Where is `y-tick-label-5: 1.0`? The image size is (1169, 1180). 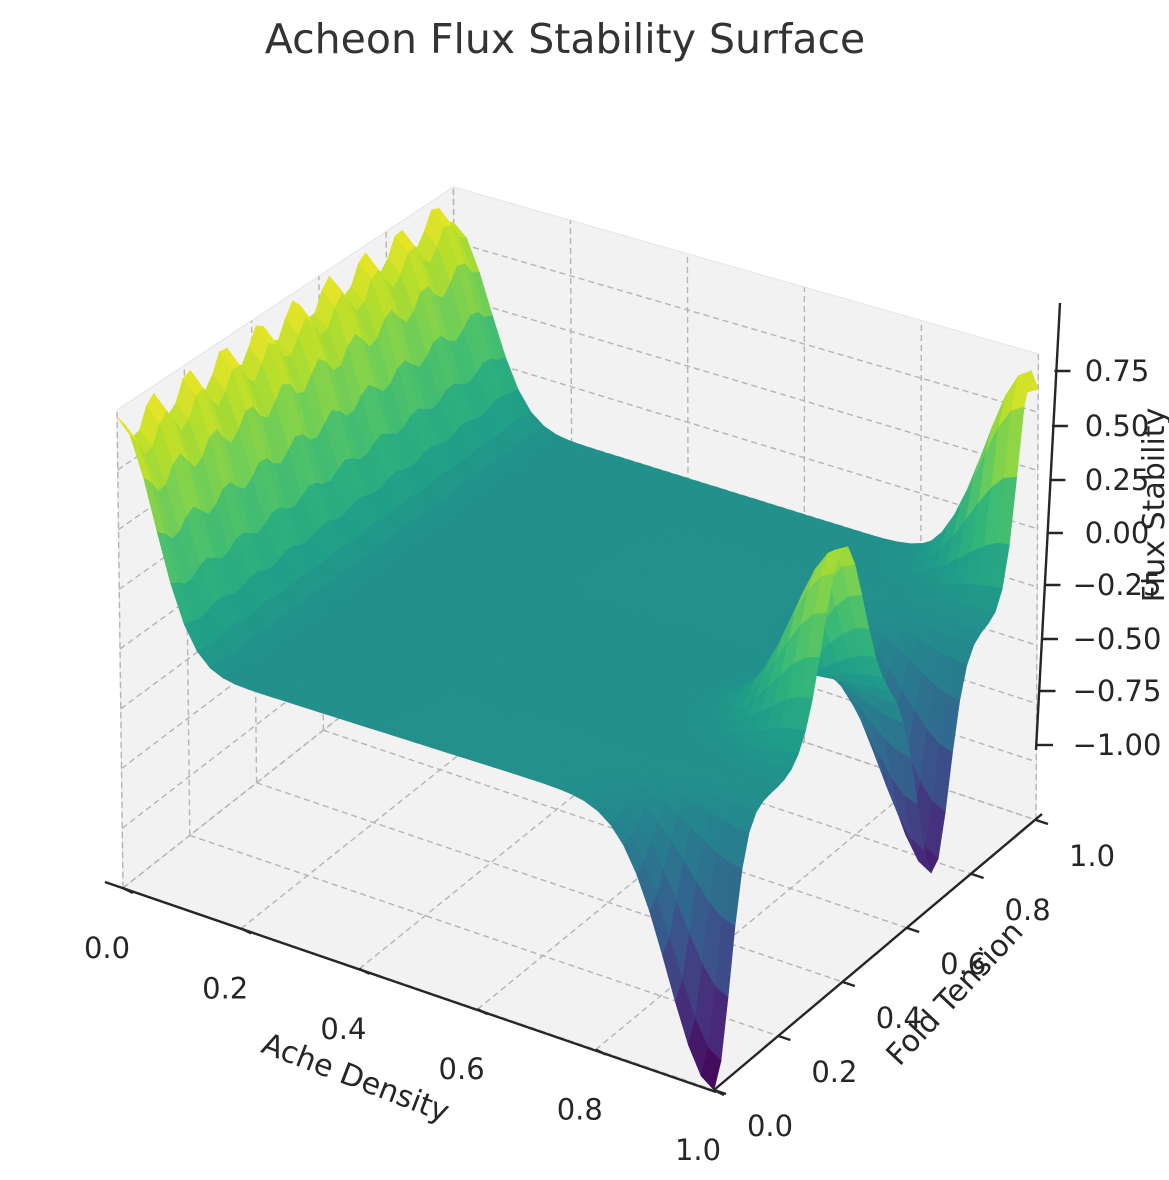
y-tick-label-5: 1.0 is located at coordinates (1092, 856).